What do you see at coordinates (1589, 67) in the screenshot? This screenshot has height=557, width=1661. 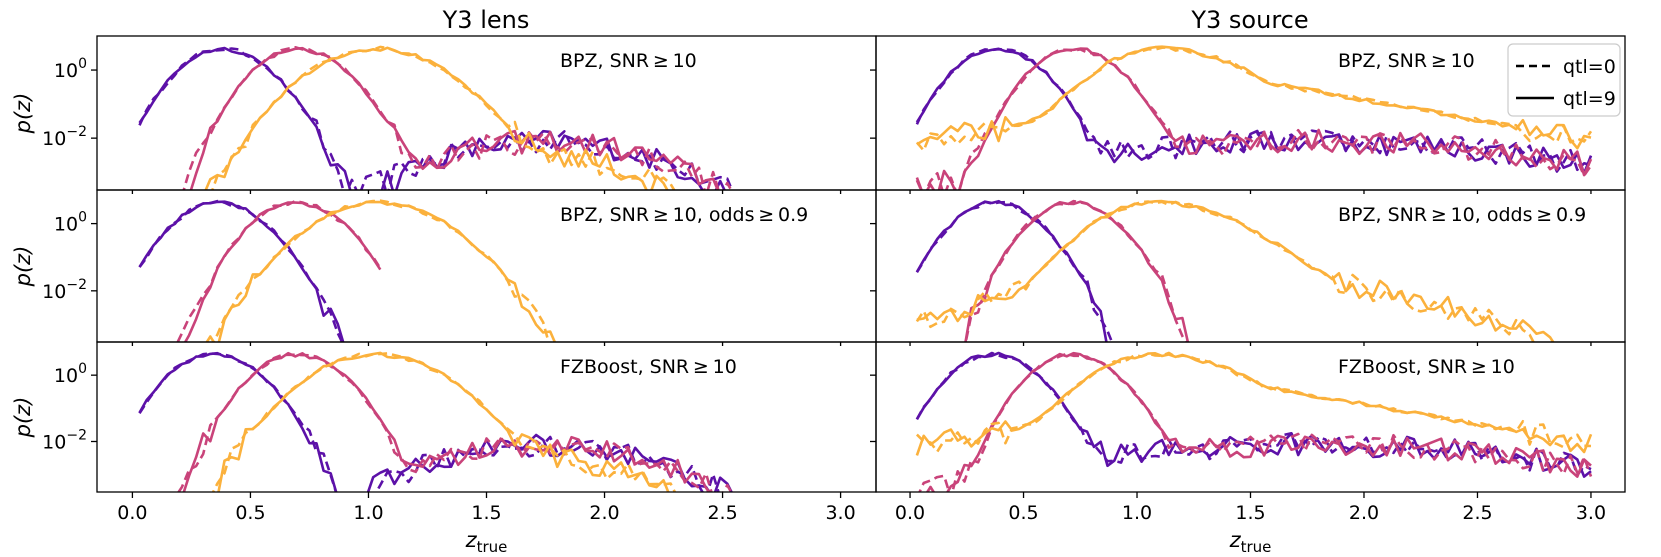 I see `legend-label: qtl=0` at bounding box center [1589, 67].